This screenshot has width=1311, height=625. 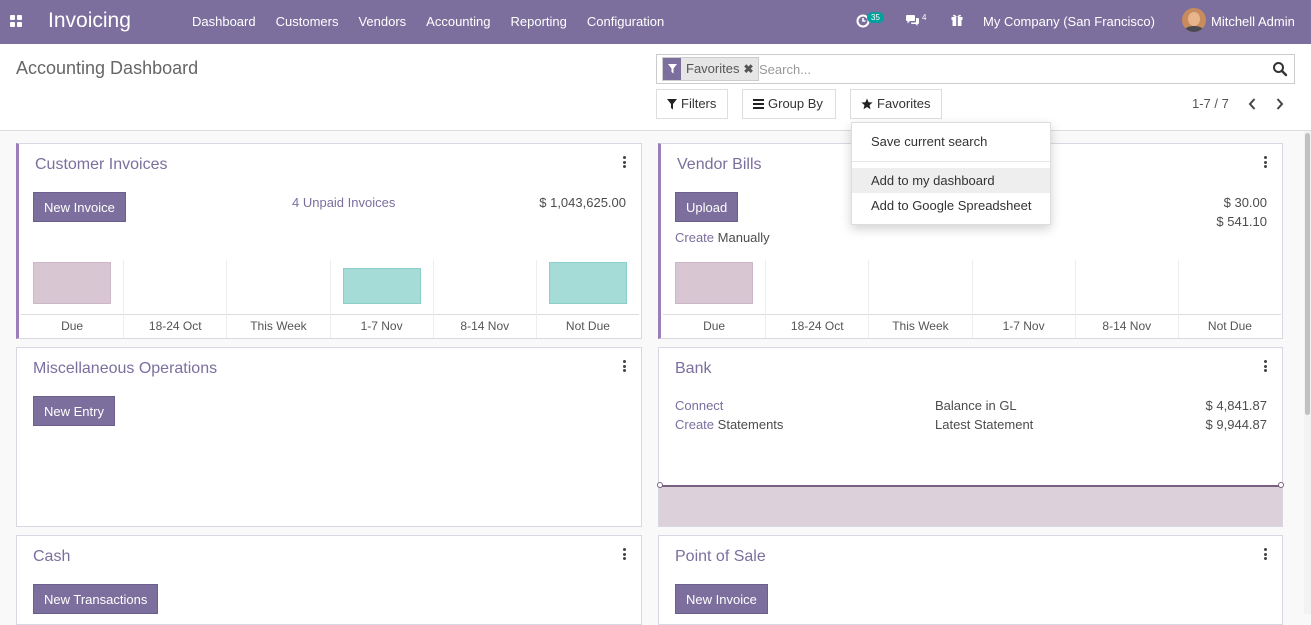 What do you see at coordinates (951, 205) in the screenshot?
I see `add-to-google-spreadsheet: Add to Google Spreadsheet` at bounding box center [951, 205].